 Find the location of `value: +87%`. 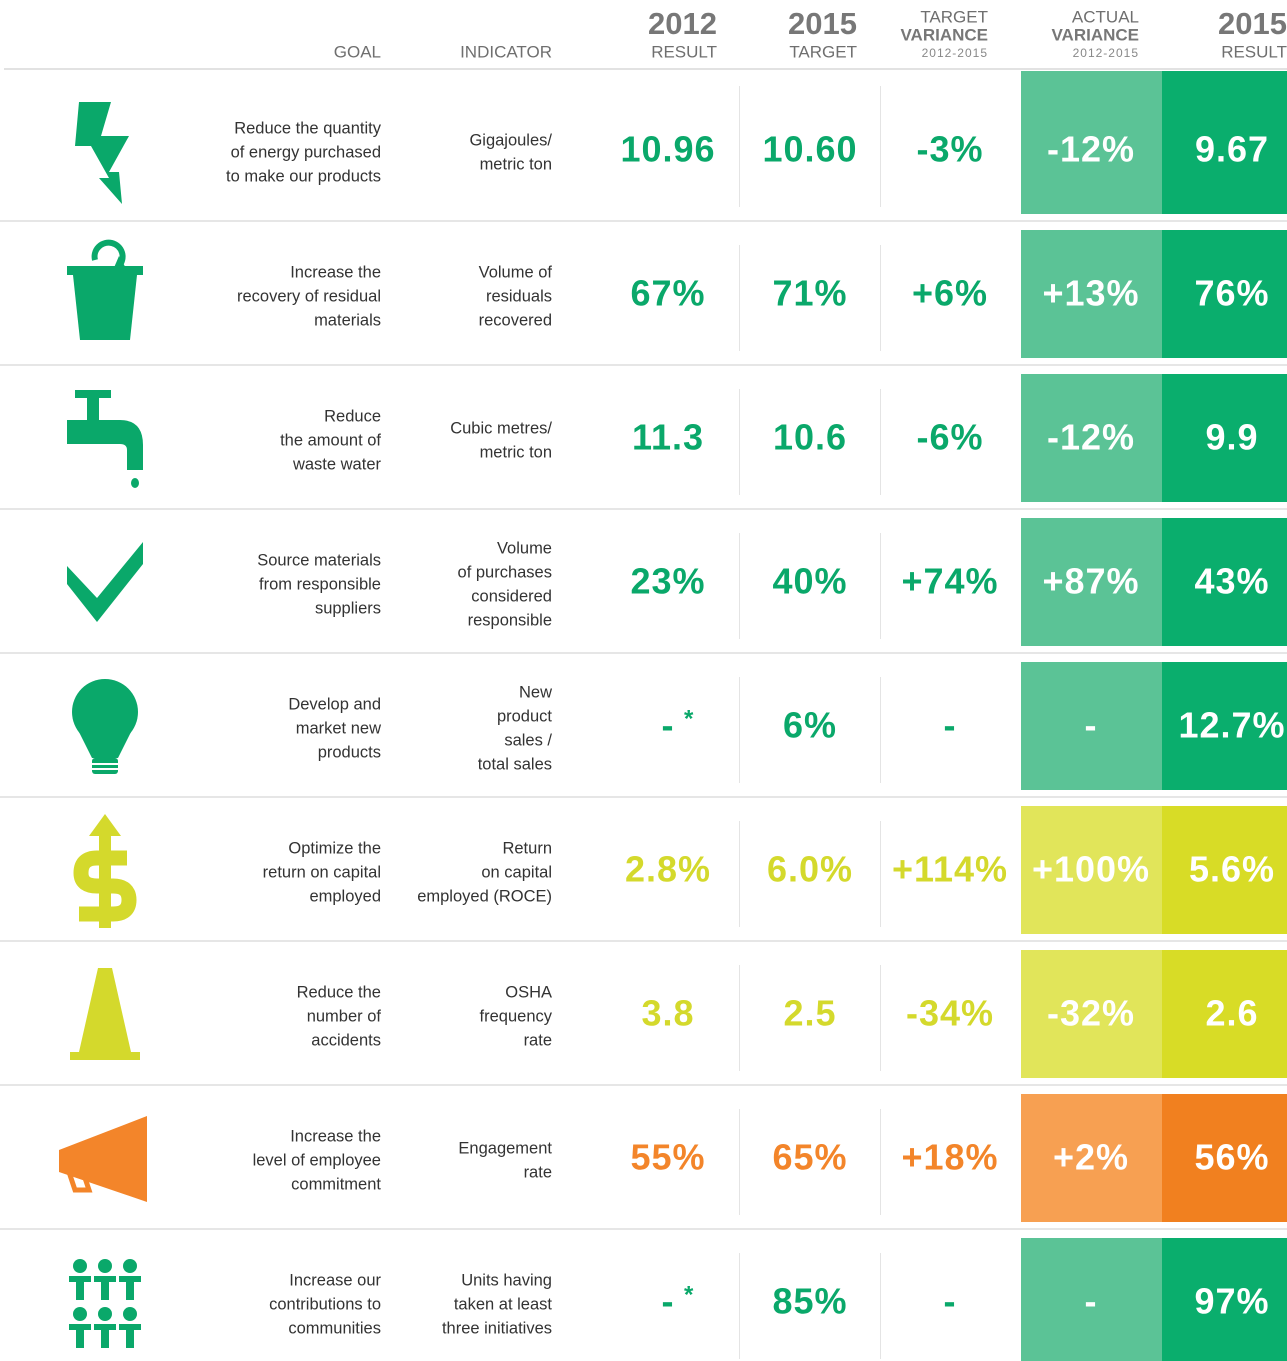

value: +87% is located at coordinates (1090, 581).